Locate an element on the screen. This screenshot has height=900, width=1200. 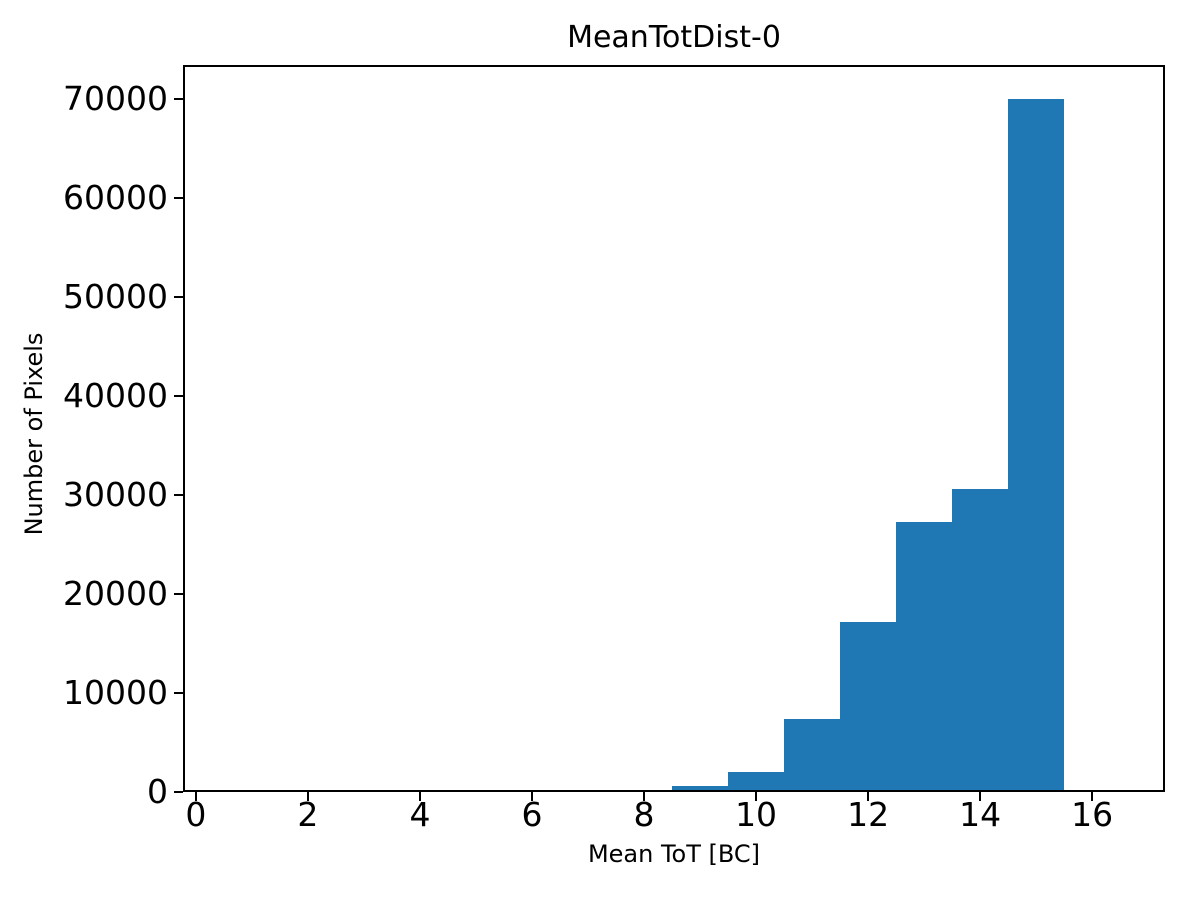
y-axis-label: Number of Pixels is located at coordinates (34, 434).